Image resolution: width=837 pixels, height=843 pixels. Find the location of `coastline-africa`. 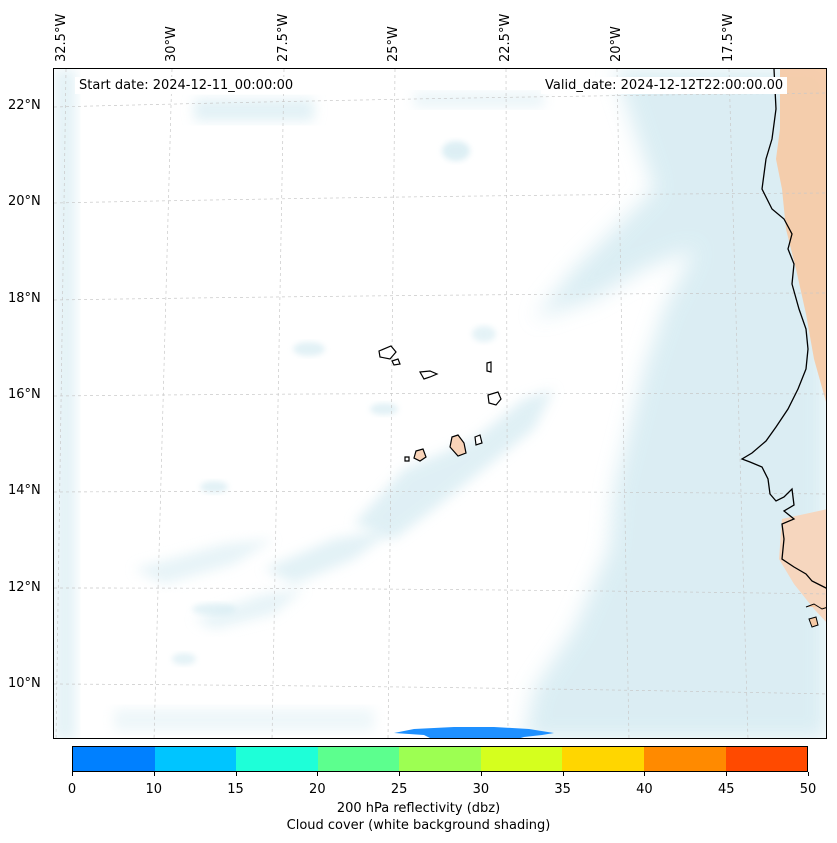

coastline-africa is located at coordinates (783, 329).